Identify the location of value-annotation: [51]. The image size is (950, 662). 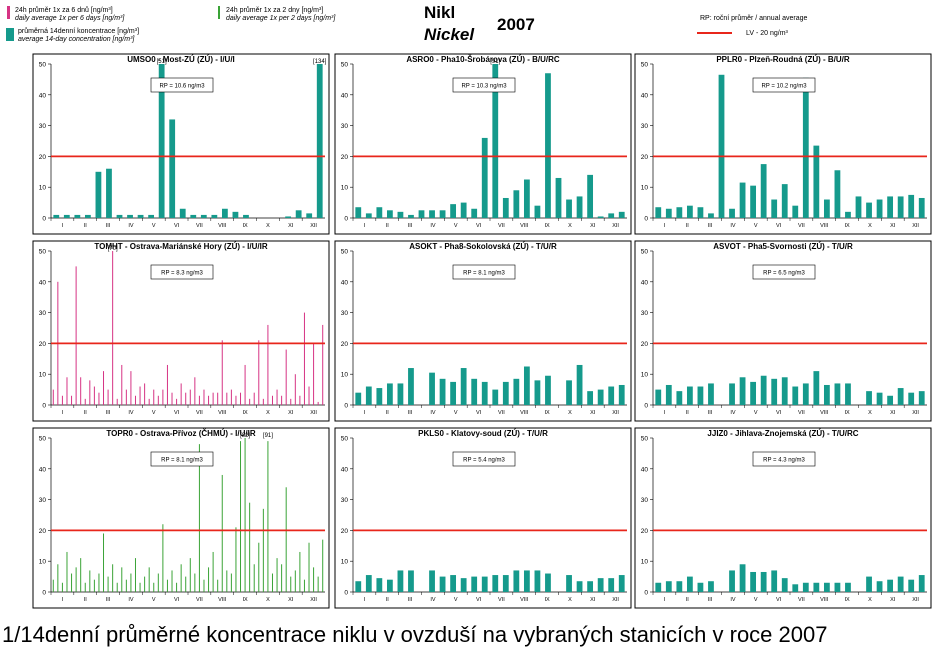
(162, 62).